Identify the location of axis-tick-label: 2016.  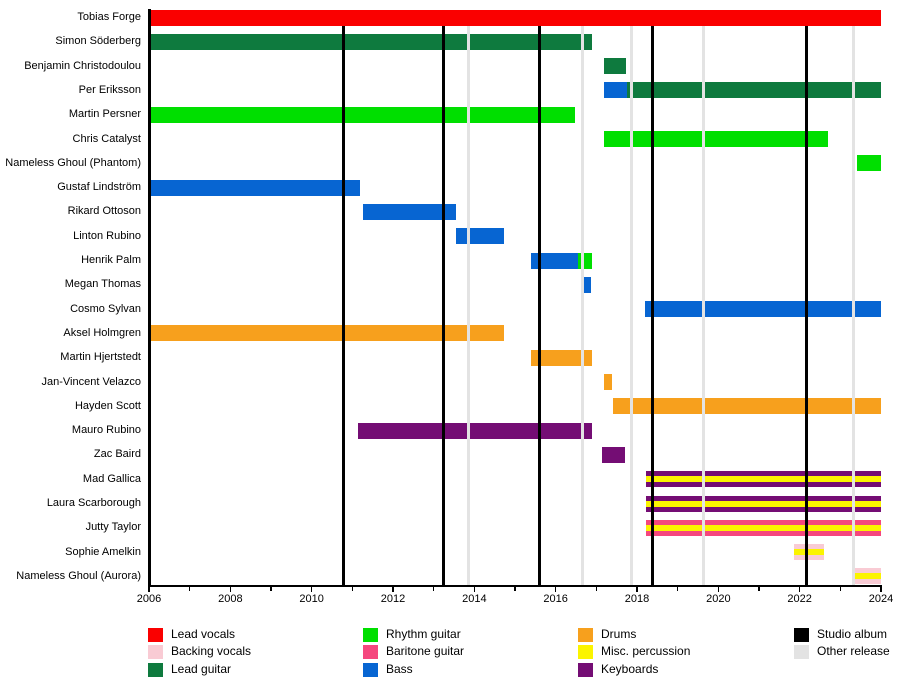
(555, 599).